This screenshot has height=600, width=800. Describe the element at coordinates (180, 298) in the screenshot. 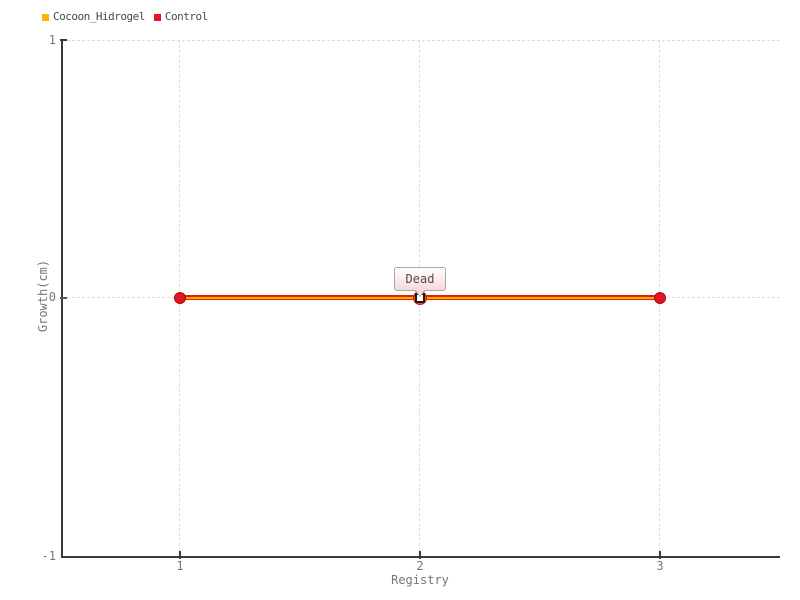

I see `data-point-marker-x1` at that location.